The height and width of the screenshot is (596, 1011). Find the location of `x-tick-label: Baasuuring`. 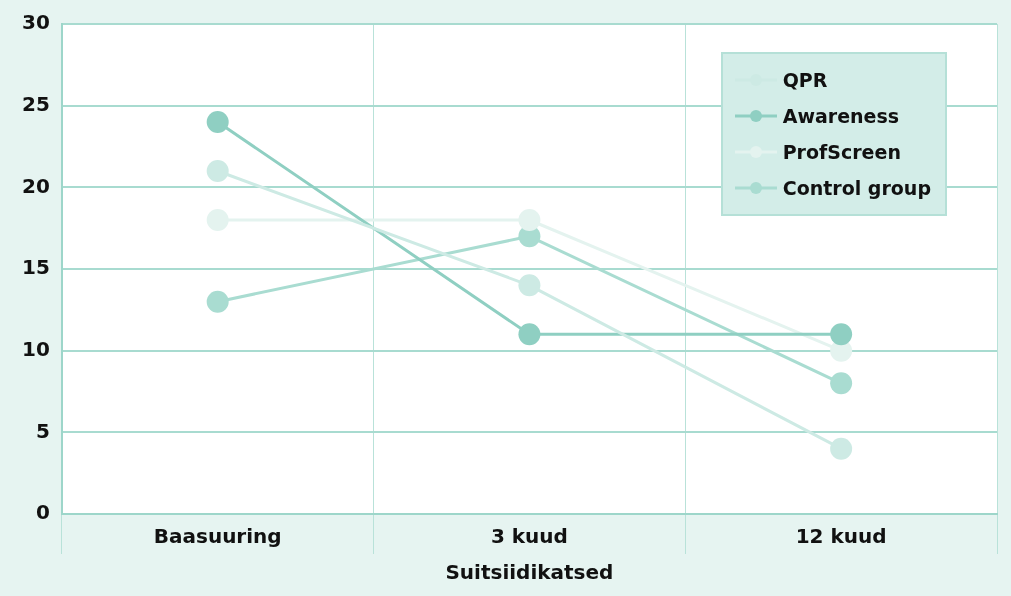

x-tick-label: Baasuuring is located at coordinates (217, 536).